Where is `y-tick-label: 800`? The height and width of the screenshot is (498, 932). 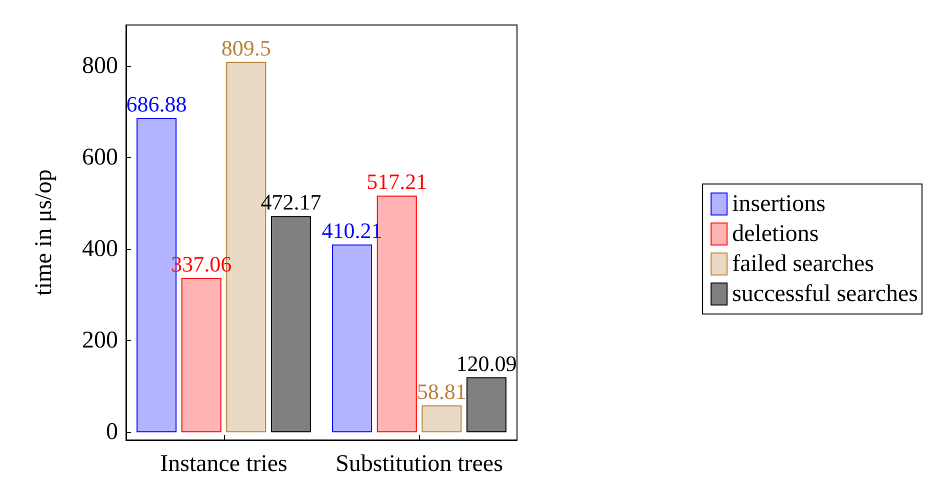
y-tick-label: 800 is located at coordinates (100, 66).